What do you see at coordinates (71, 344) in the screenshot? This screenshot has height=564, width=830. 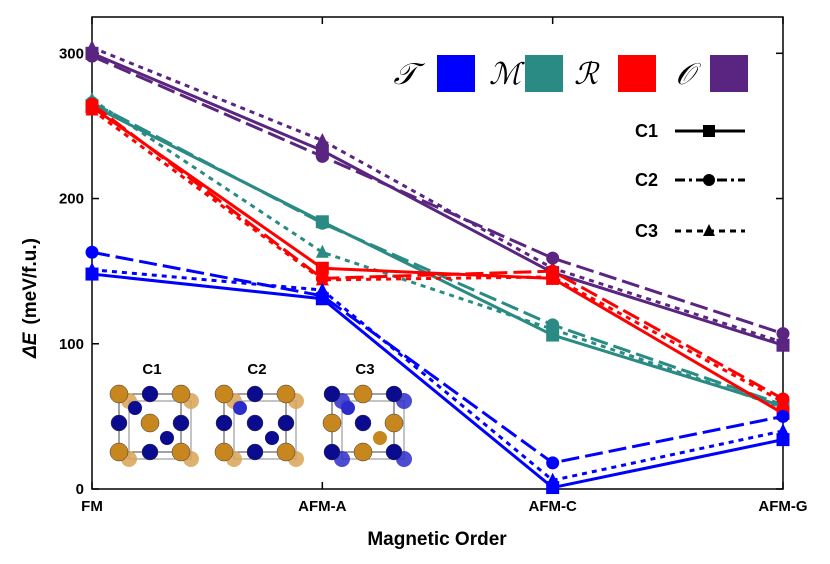 I see `y-tick-label: 100` at bounding box center [71, 344].